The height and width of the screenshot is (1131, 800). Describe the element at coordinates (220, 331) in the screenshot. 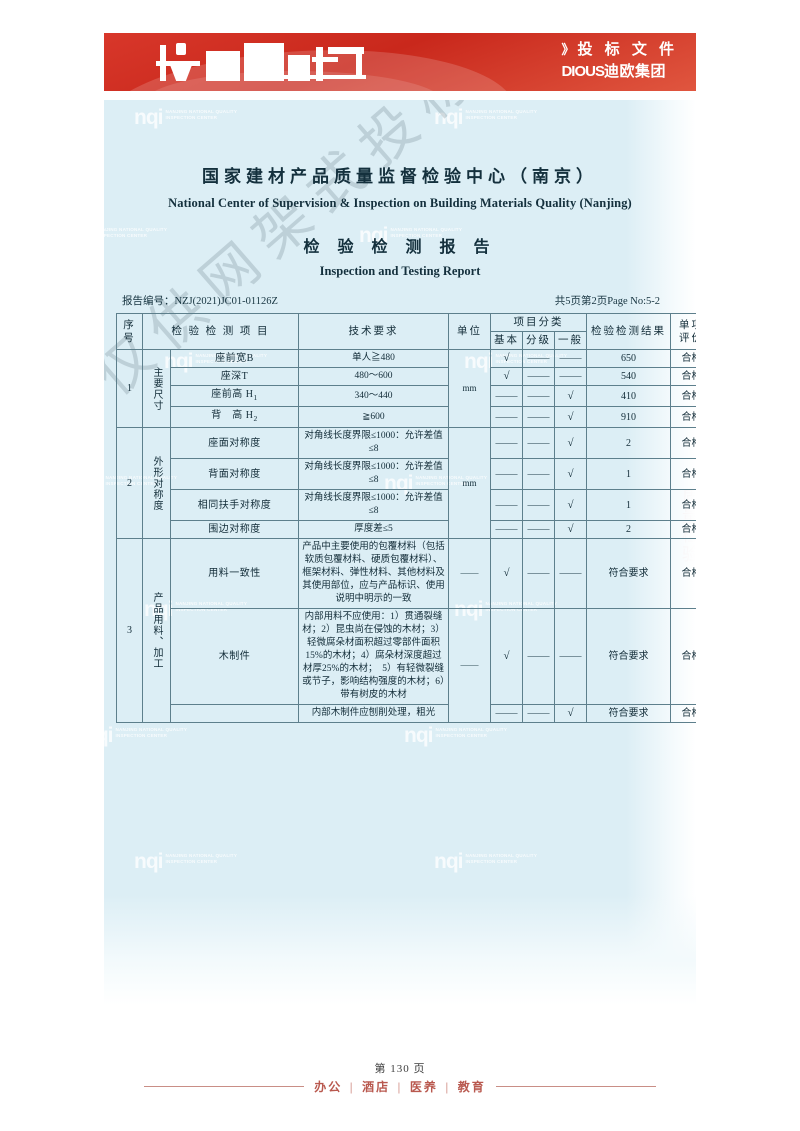

I see `th-item: 检 验 检 测 项 目` at that location.